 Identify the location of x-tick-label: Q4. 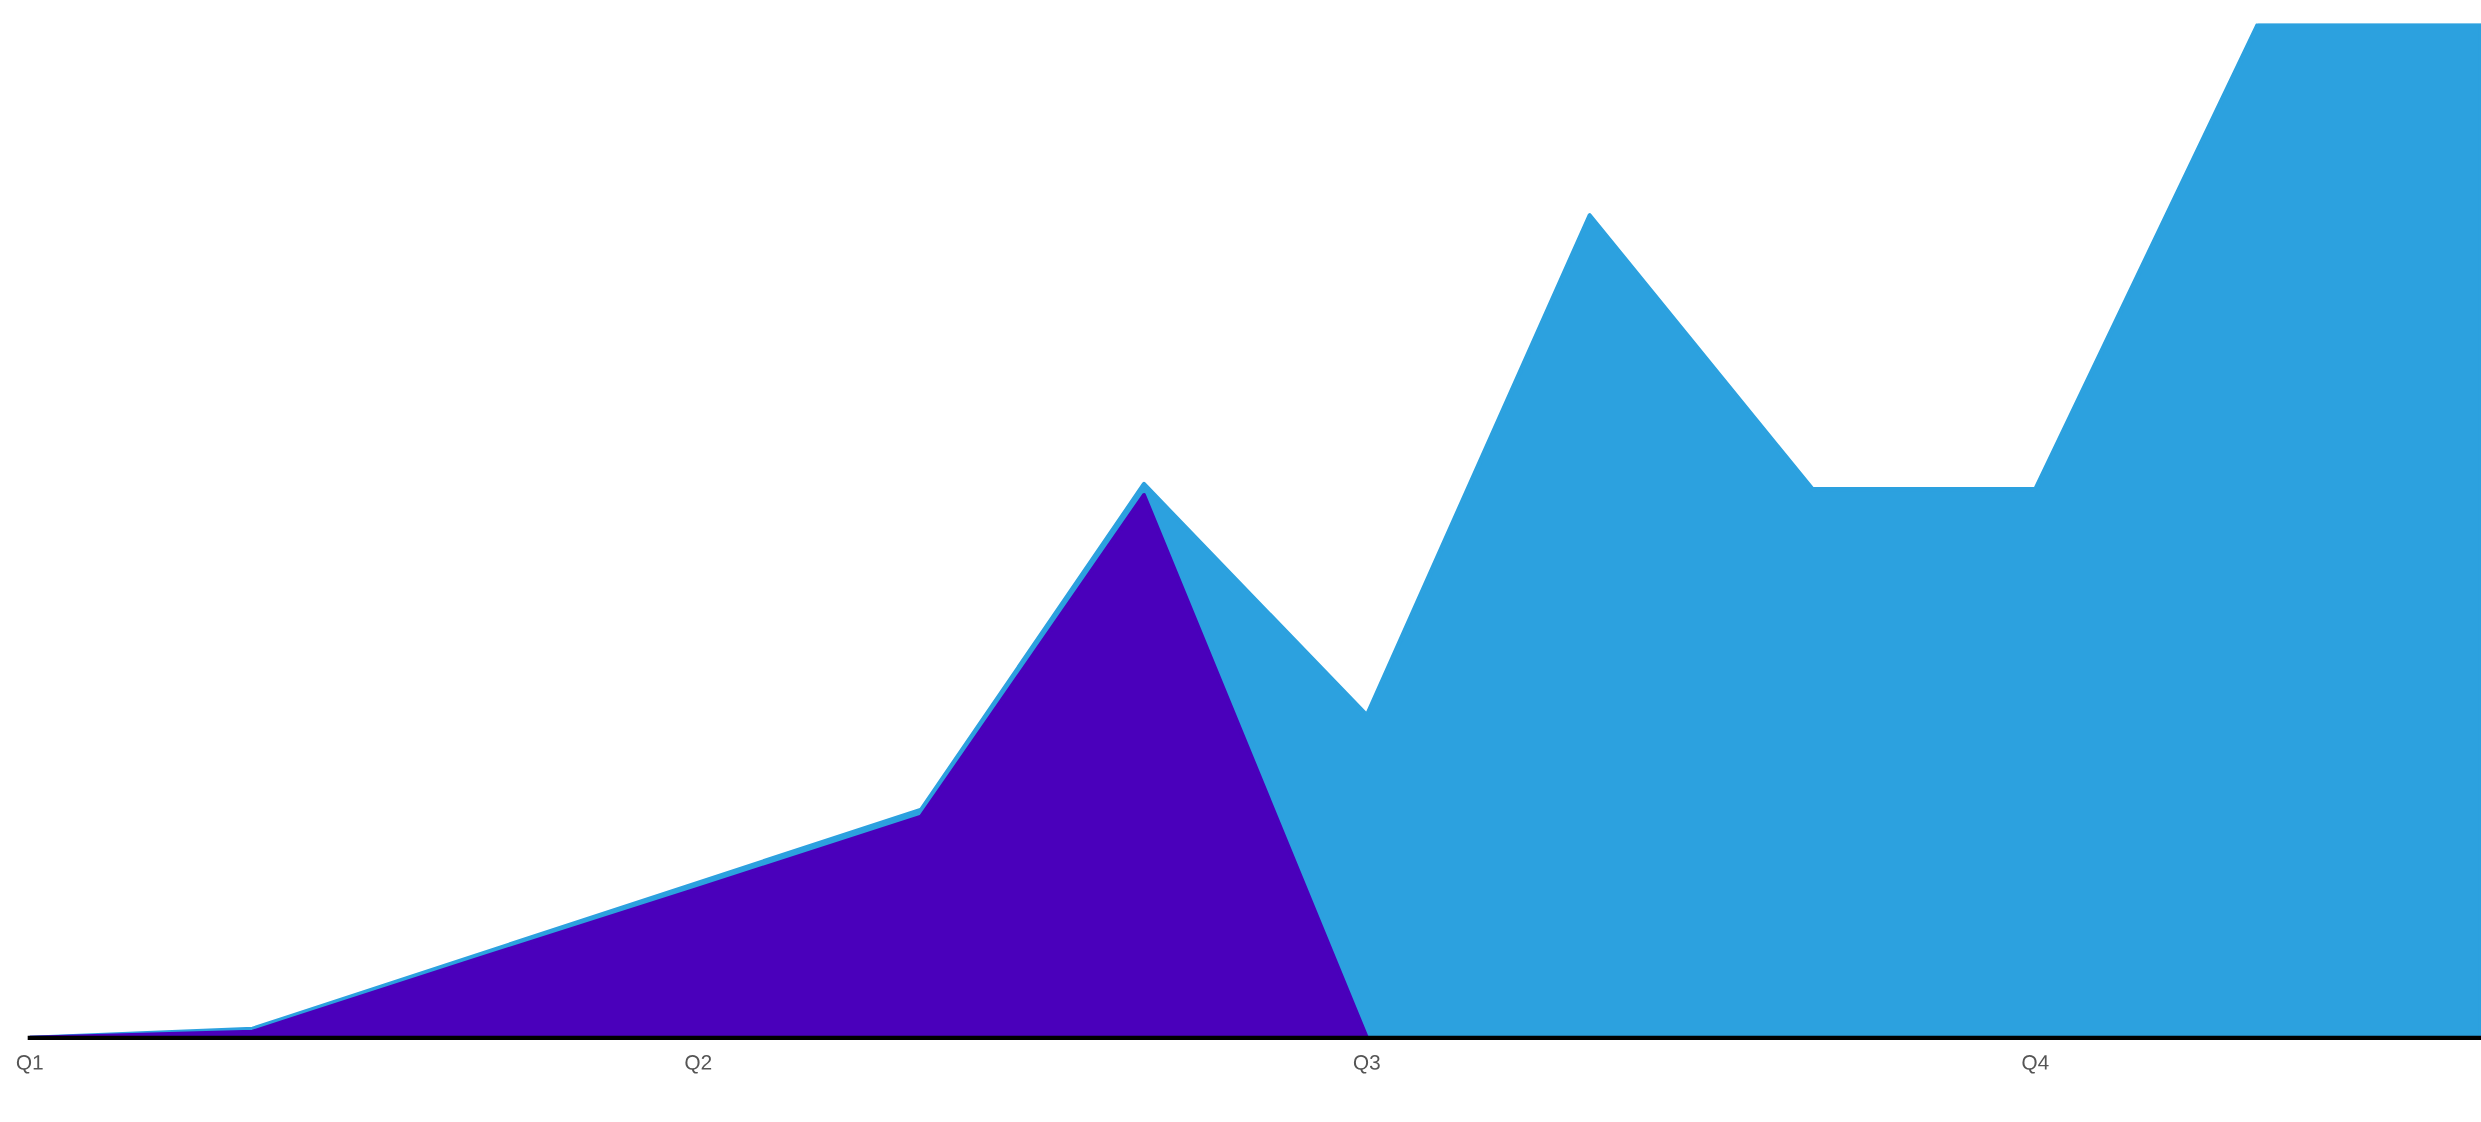
(2035, 1064).